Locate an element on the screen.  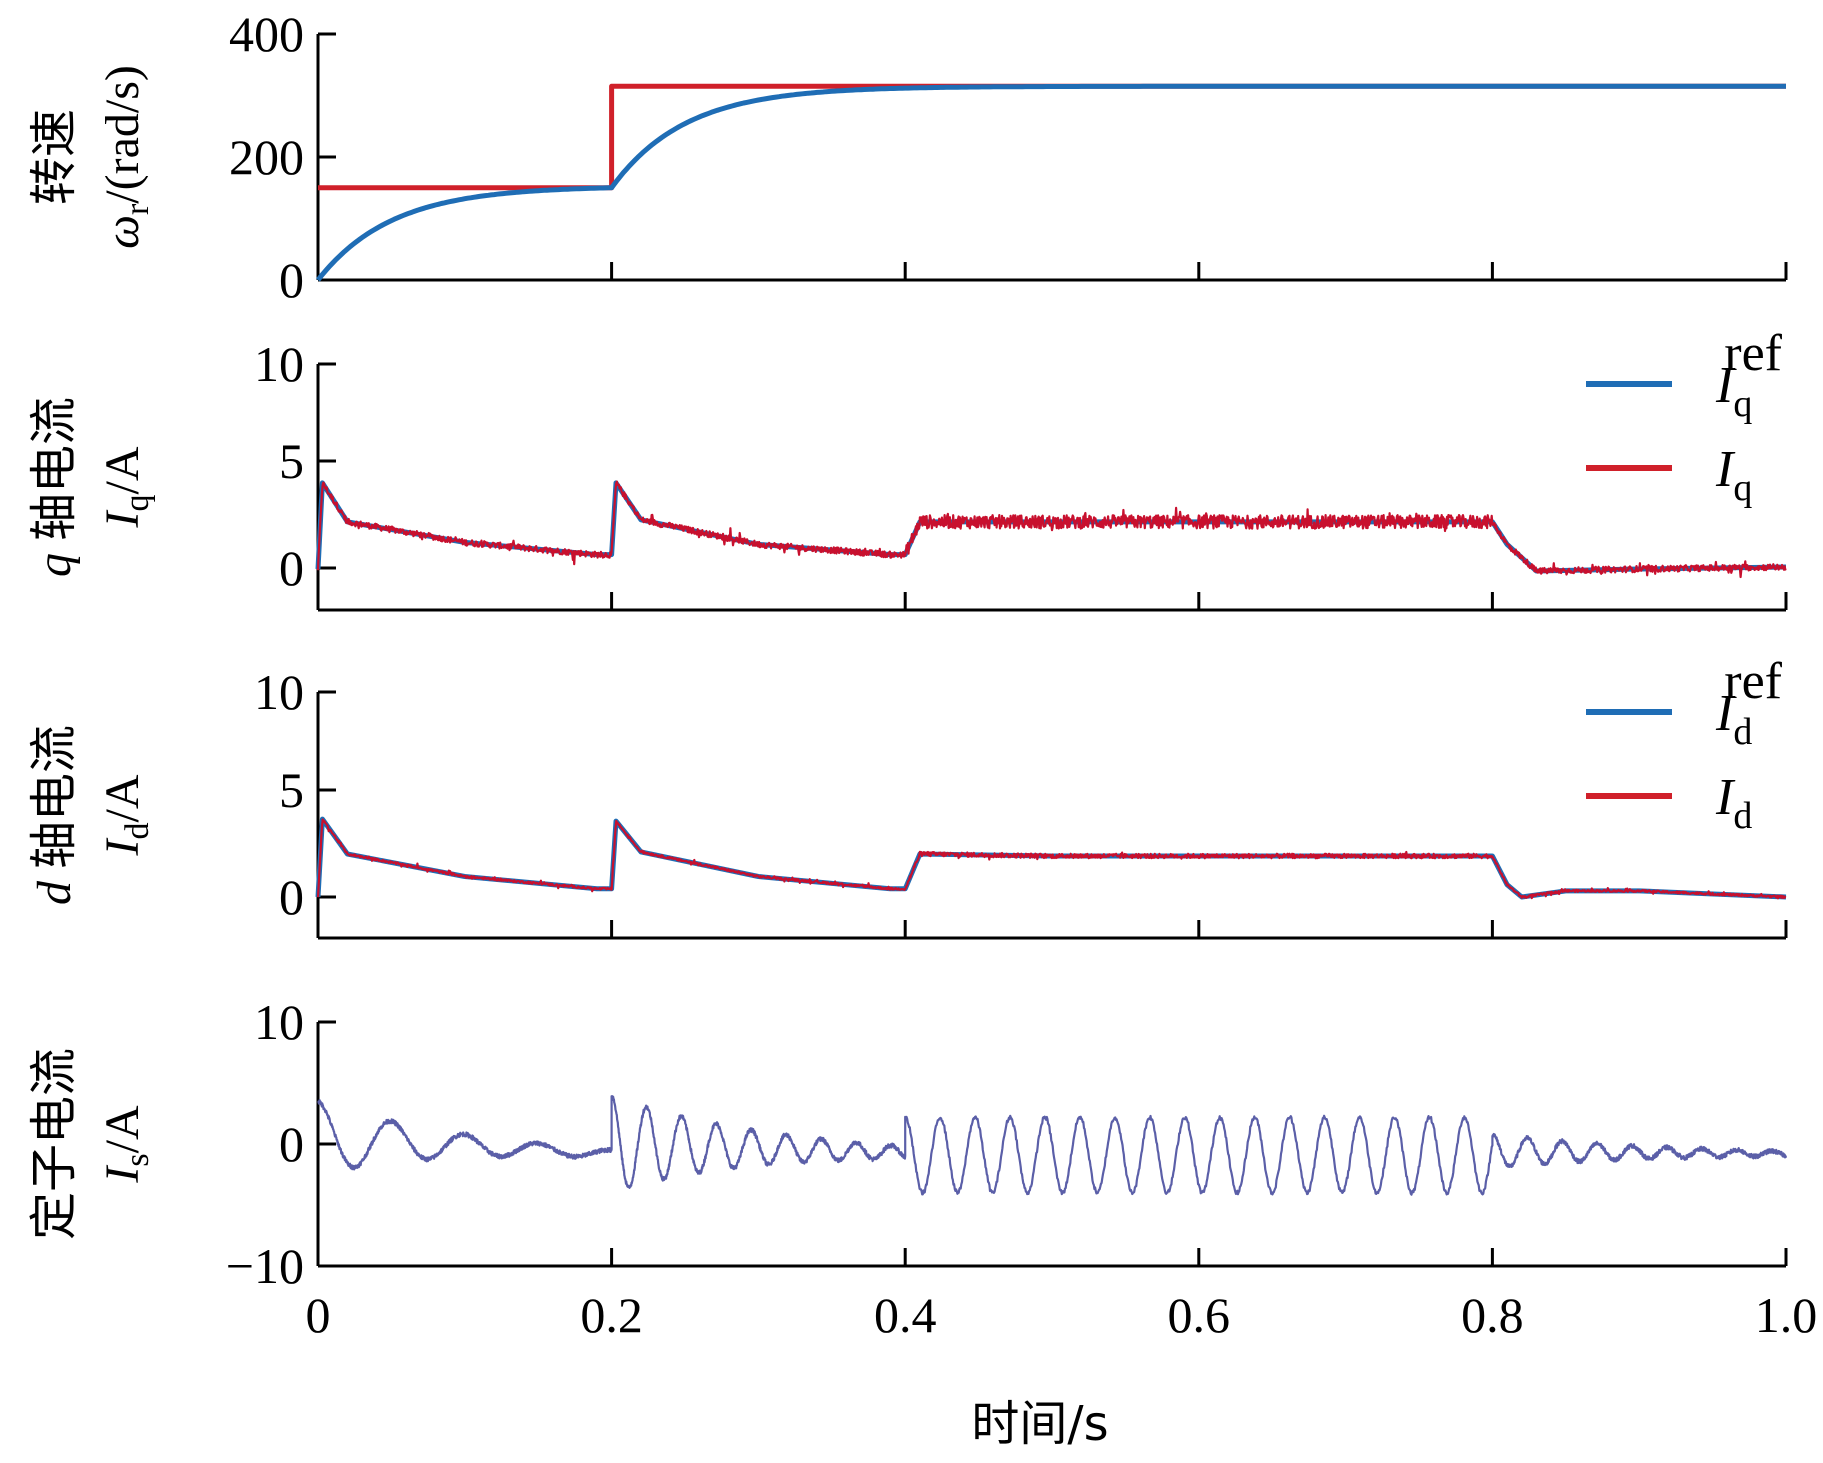
y-tick-label: 200 is located at coordinates (266, 157).